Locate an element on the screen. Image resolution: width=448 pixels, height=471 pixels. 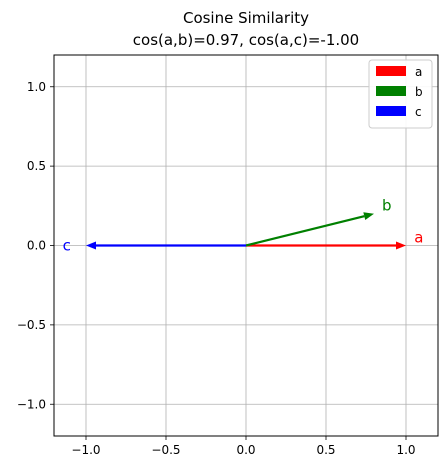
legend-label-c: c is located at coordinates (418, 112).